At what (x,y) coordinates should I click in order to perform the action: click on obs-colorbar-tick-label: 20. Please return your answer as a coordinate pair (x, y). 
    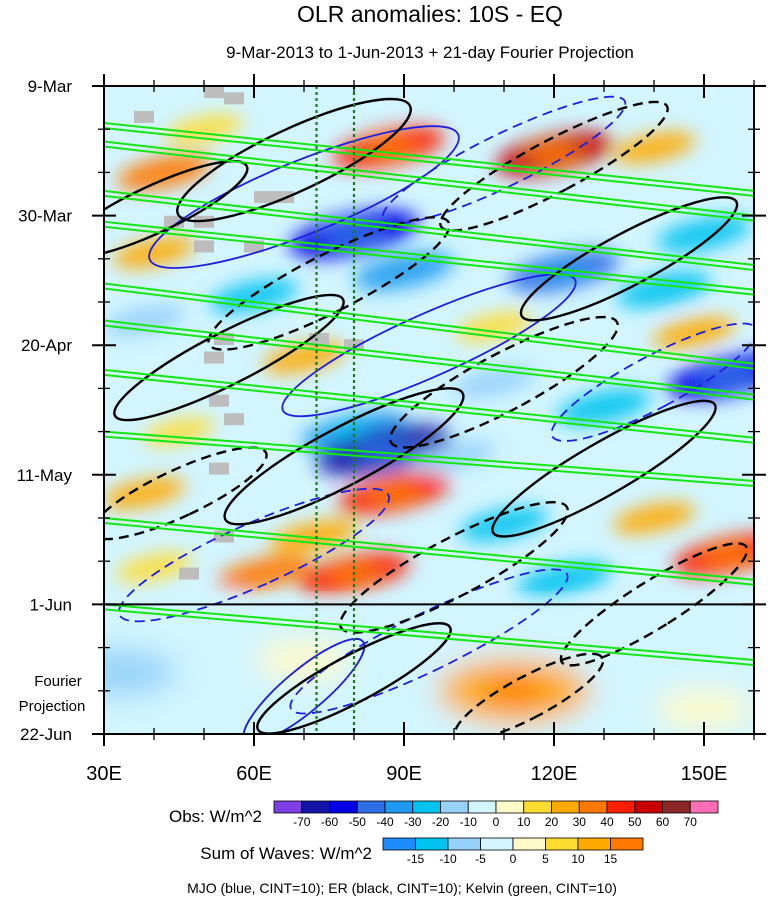
    Looking at the image, I should click on (552, 822).